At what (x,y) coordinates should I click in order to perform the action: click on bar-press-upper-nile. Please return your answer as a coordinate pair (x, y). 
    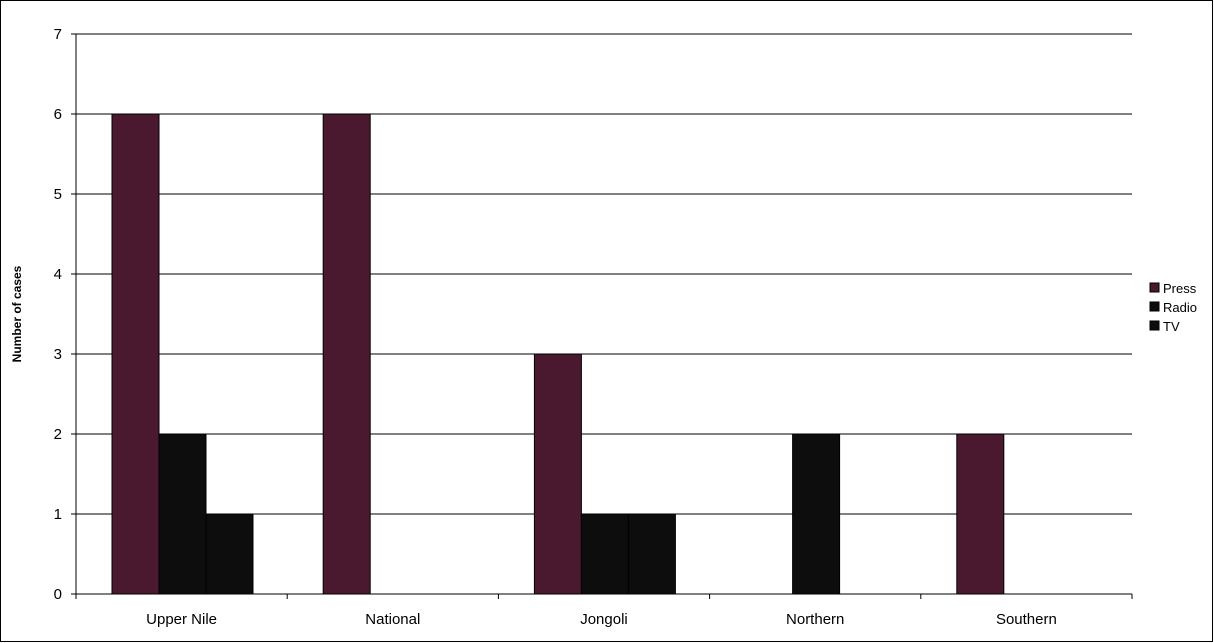
    Looking at the image, I should click on (135, 354).